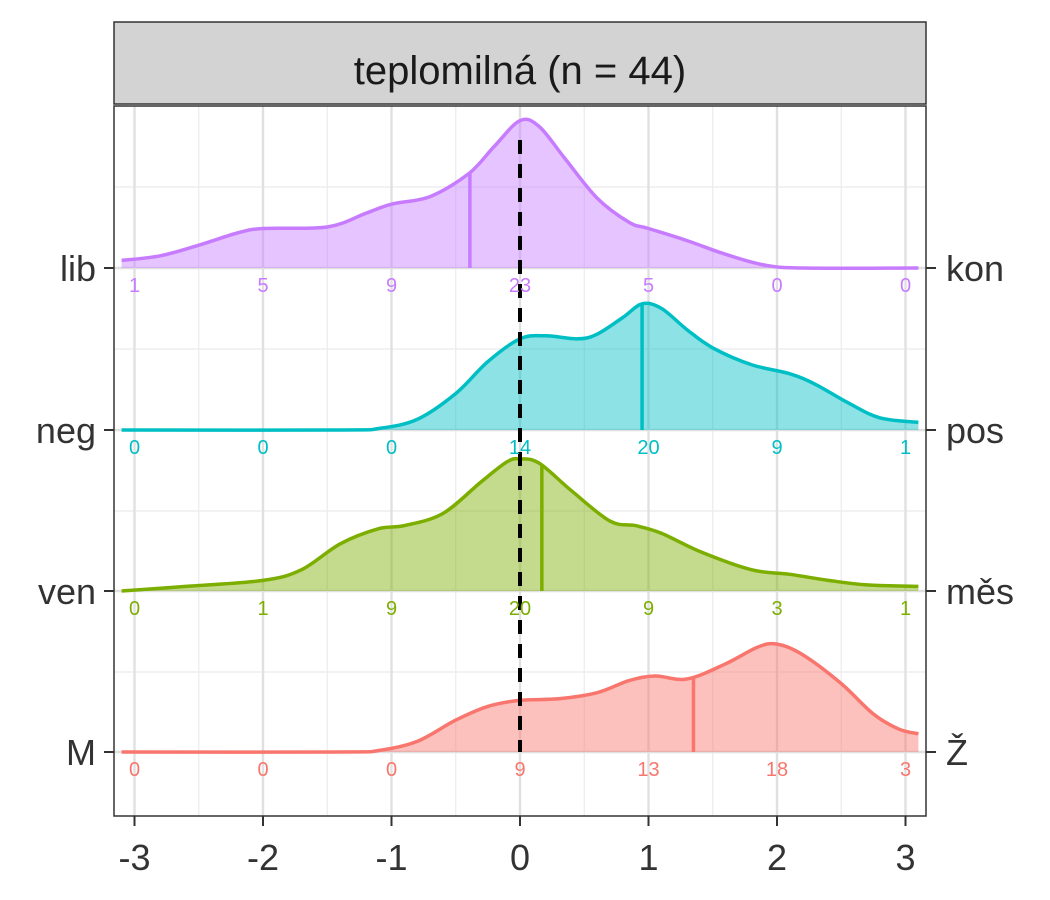  What do you see at coordinates (263, 857) in the screenshot?
I see `x-tick-label: -2` at bounding box center [263, 857].